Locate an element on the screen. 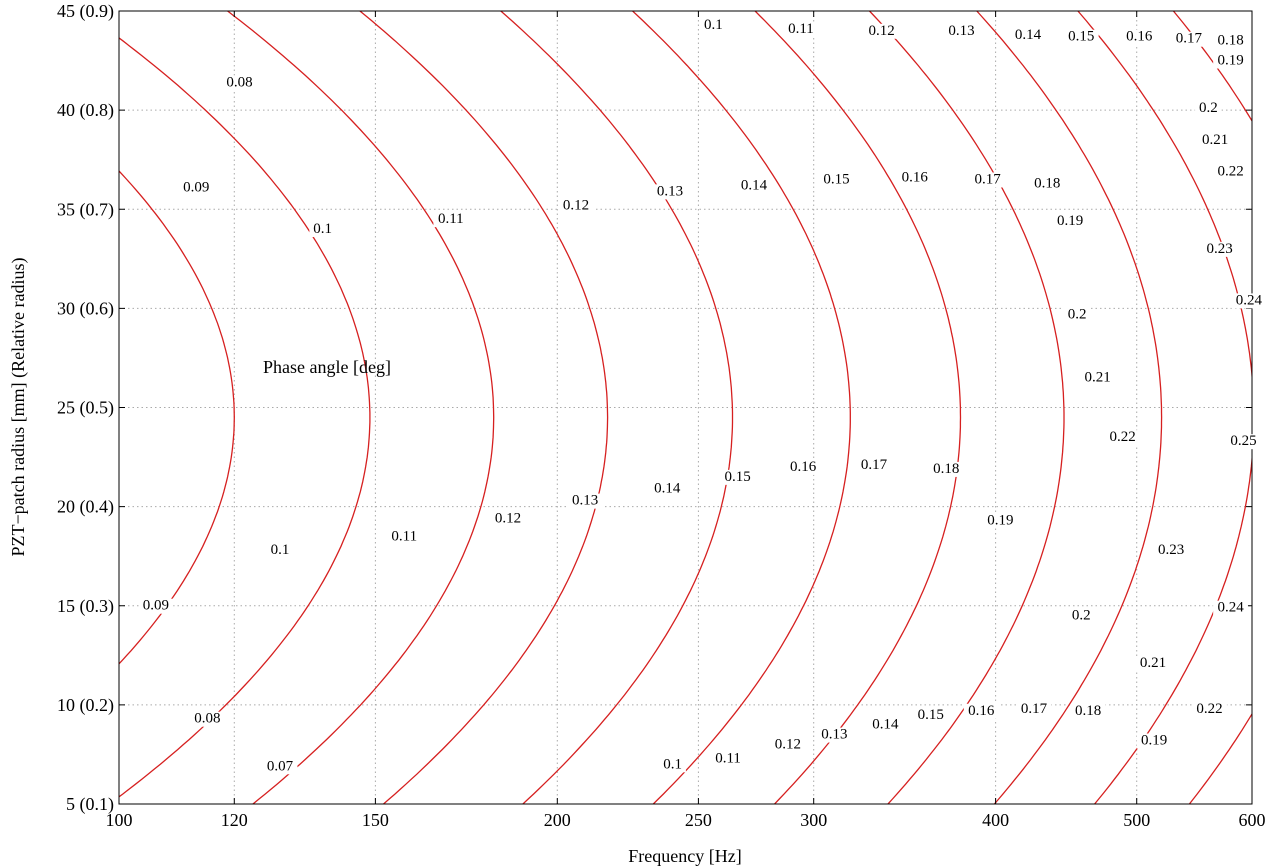 The height and width of the screenshot is (867, 1288). y-tick-label: 20 (0.4) is located at coordinates (85, 507).